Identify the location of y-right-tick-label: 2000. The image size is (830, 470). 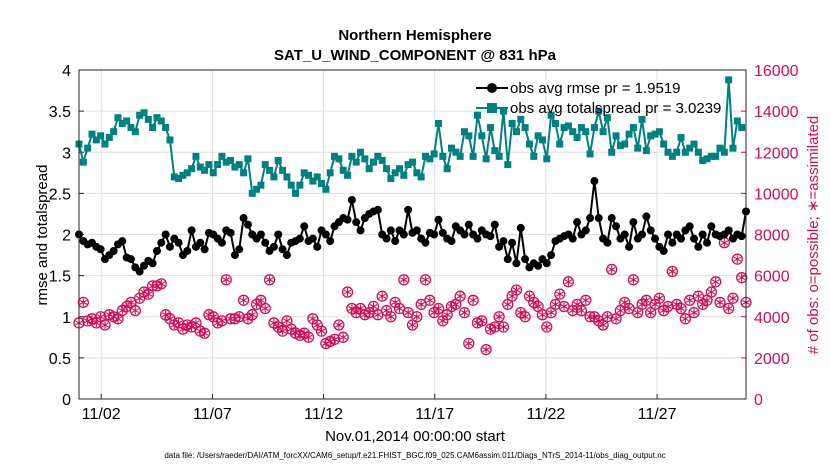
(772, 359).